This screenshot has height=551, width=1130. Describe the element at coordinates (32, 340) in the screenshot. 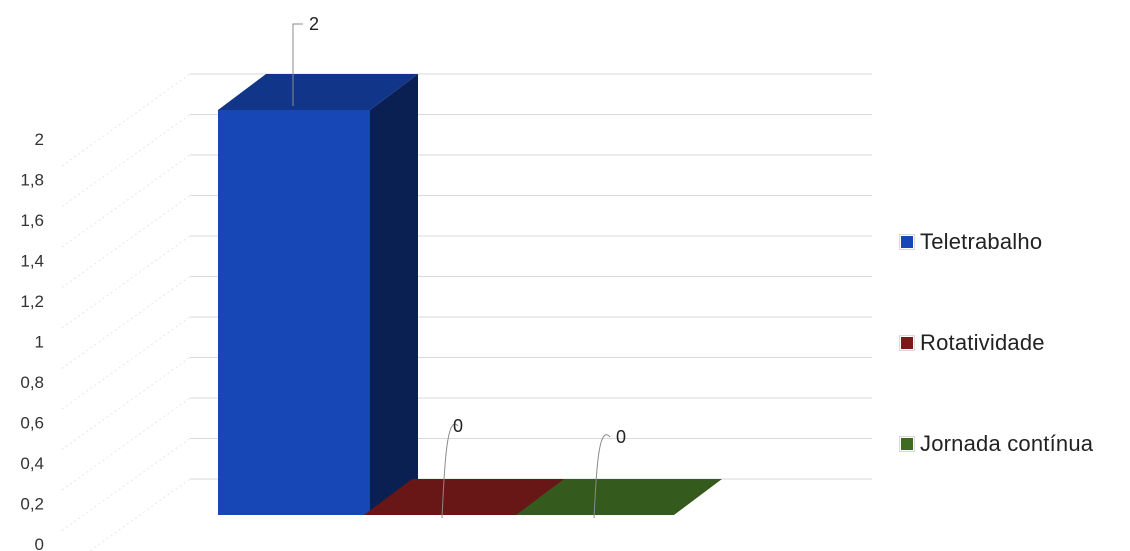

I see `y-axis-ticks: 0 0,2 0,4 0,6 0,8 1 1,2 1,4 1,6 1,8 2` at that location.